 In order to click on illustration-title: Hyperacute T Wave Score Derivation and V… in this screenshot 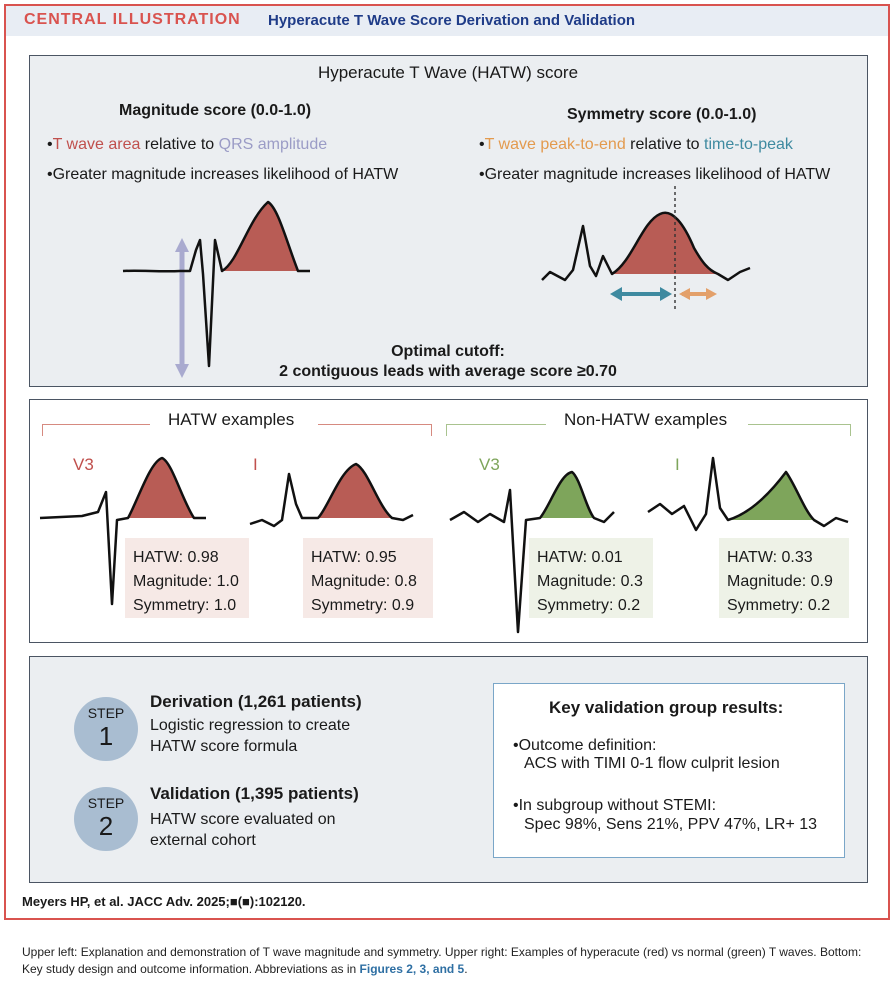, I will do `click(452, 20)`.